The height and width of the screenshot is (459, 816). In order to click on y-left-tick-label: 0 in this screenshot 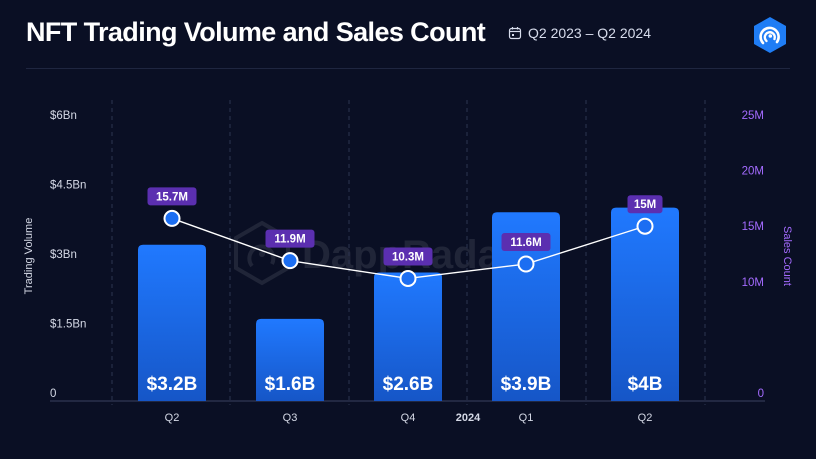, I will do `click(53, 394)`.